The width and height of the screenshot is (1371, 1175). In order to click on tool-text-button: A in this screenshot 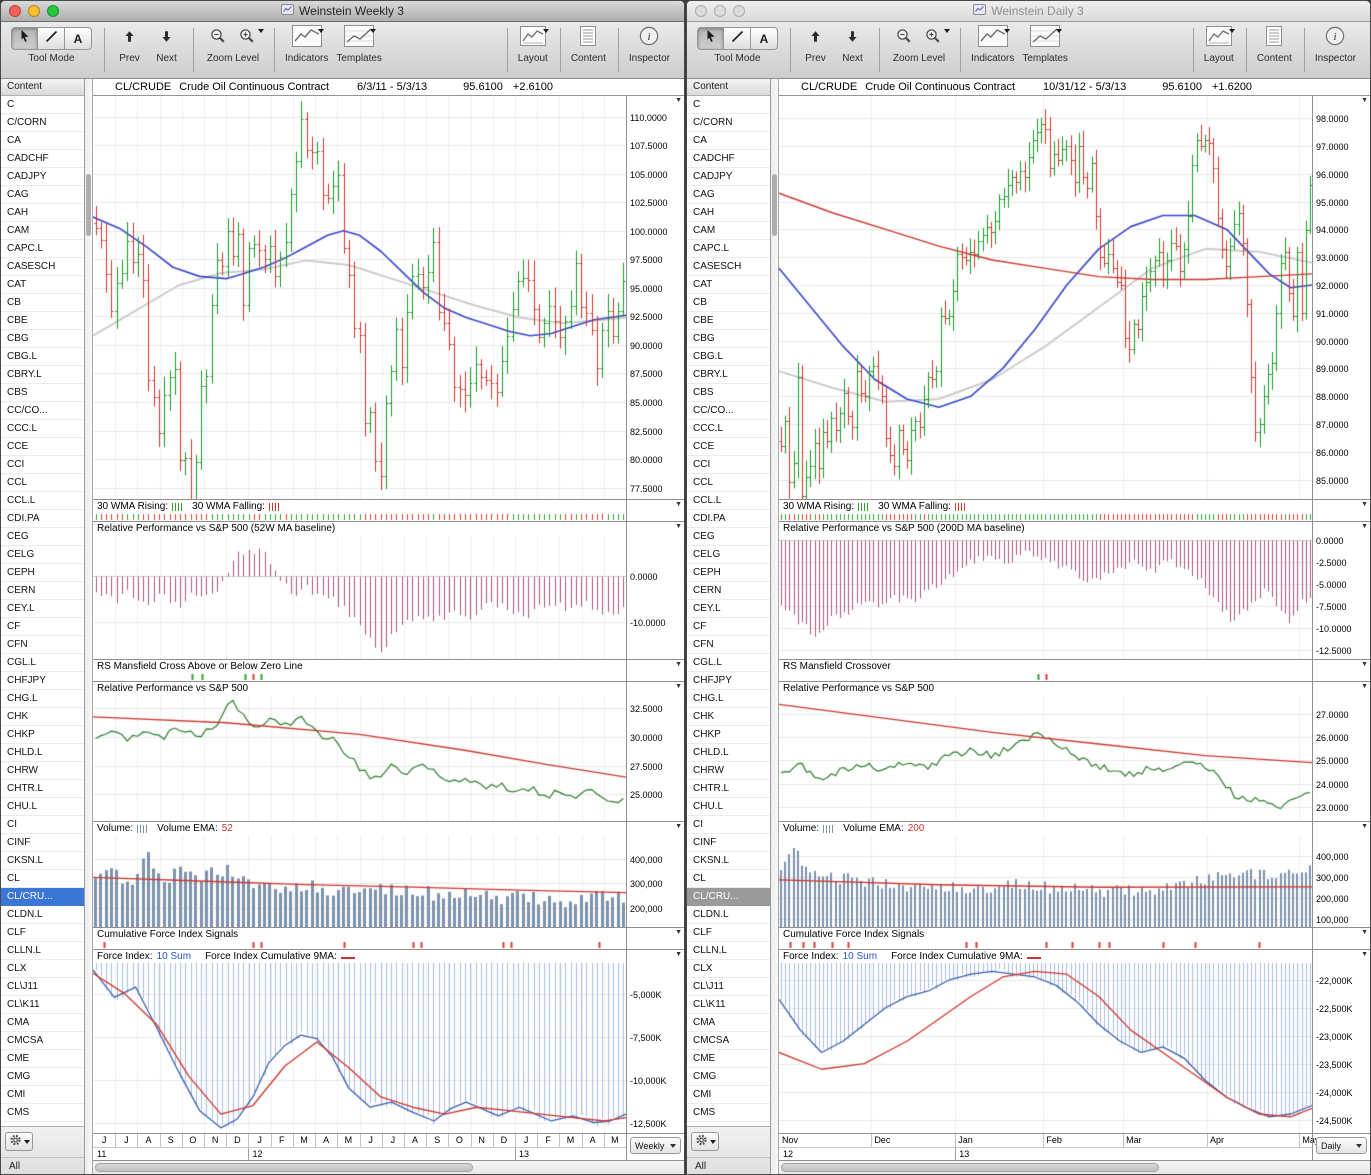, I will do `click(764, 38)`.